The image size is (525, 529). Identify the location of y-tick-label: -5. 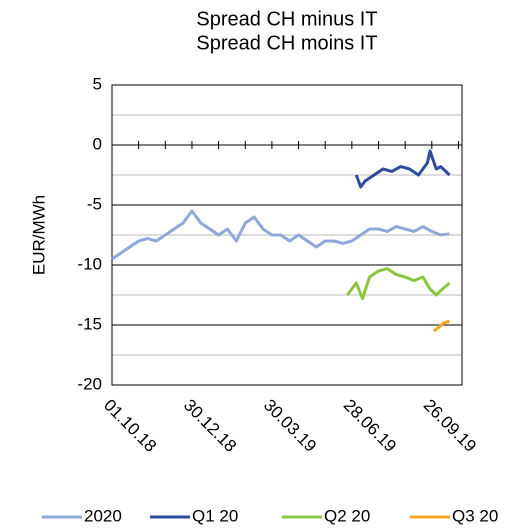
(94, 203).